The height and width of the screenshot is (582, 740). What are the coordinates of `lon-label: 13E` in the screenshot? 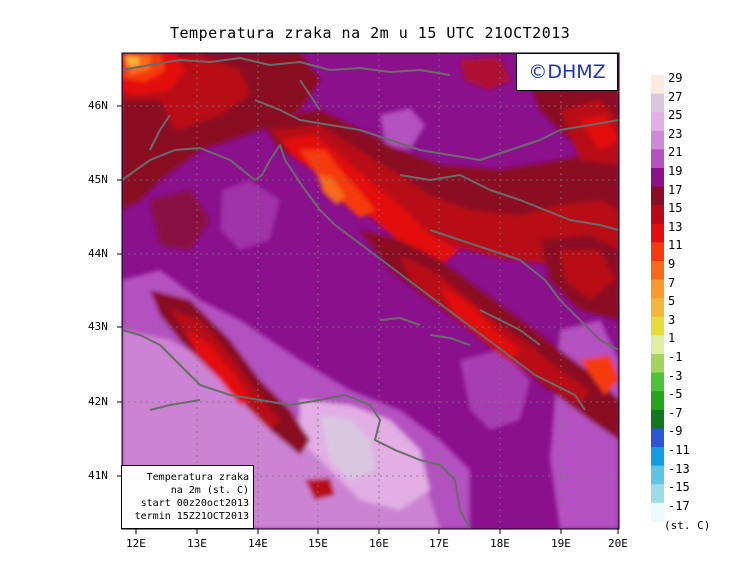 It's located at (197, 543).